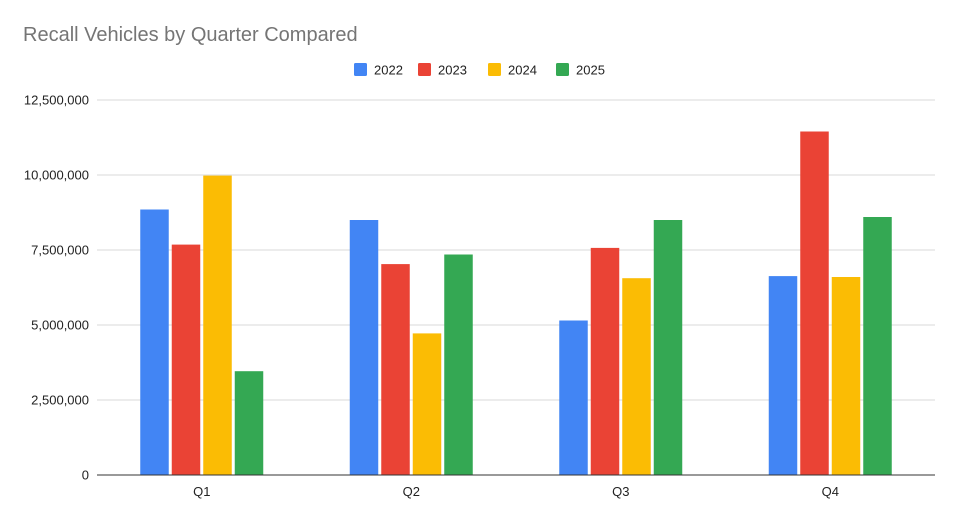 The height and width of the screenshot is (517, 960). Describe the element at coordinates (60, 400) in the screenshot. I see `y-tick-label: 2,500,000` at that location.